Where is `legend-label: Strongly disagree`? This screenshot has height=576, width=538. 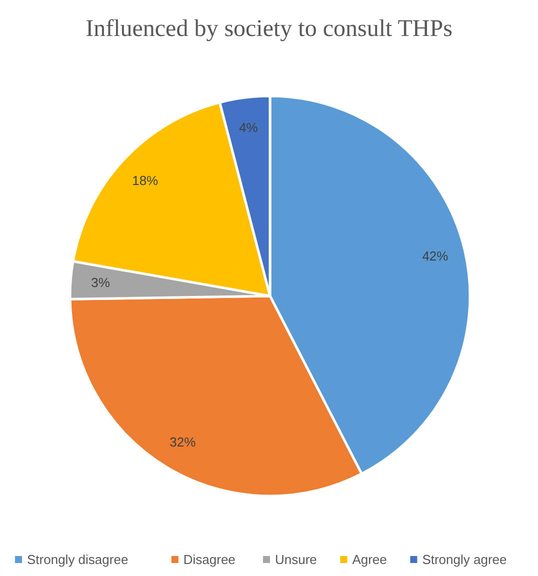
legend-label: Strongly disagree is located at coordinates (77, 559).